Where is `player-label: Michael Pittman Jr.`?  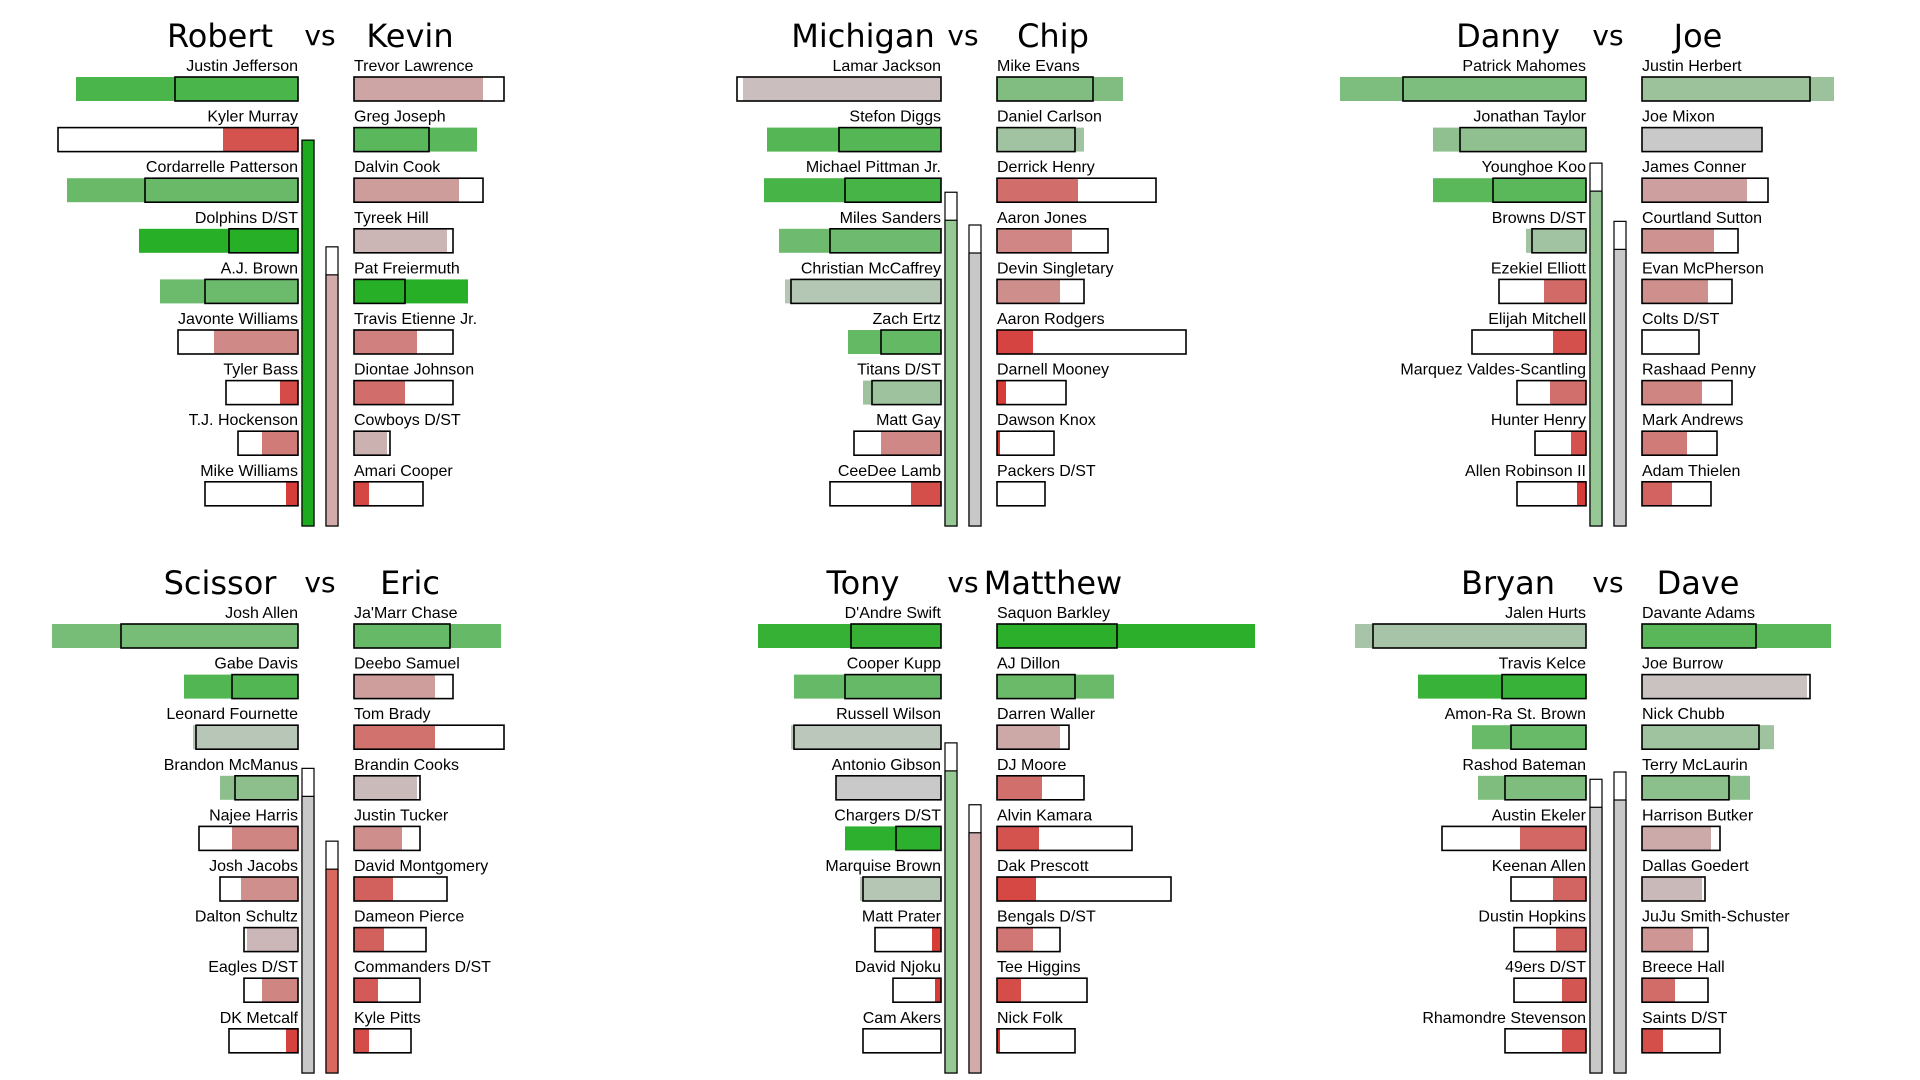 player-label: Michael Pittman Jr. is located at coordinates (873, 167).